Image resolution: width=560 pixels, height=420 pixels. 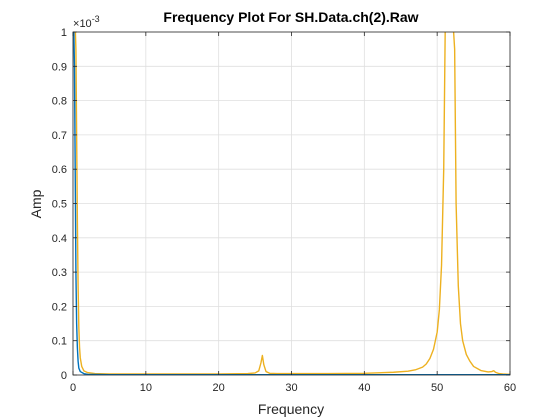 I want to click on chart-title: Frequency Plot For SH.Data.ch(2).Raw, so click(x=290, y=17).